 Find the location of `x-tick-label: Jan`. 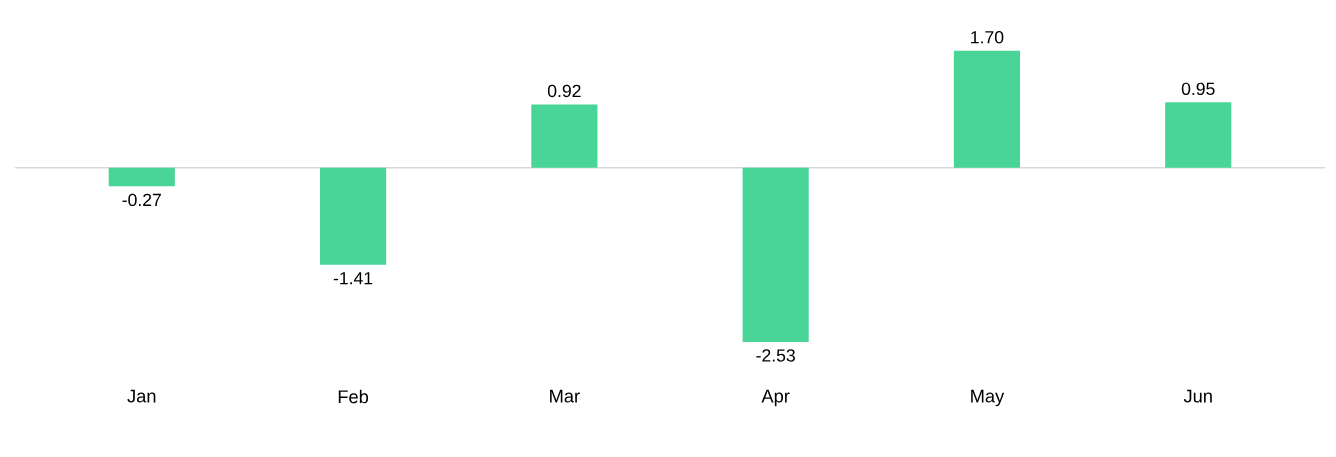

x-tick-label: Jan is located at coordinates (141, 396).